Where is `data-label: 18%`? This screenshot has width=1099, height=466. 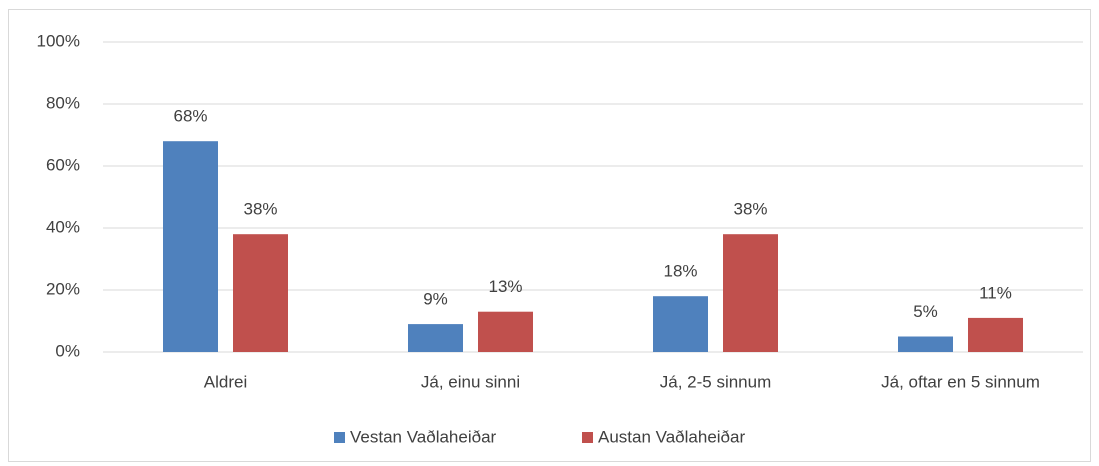
data-label: 18% is located at coordinates (680, 271).